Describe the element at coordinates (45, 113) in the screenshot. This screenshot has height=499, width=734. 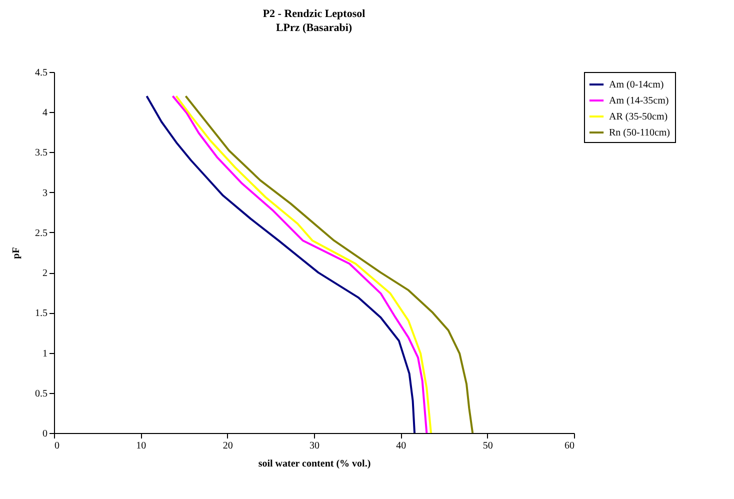
I see `y-tick-label: 4` at that location.